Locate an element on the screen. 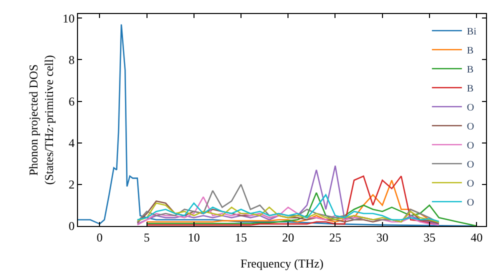 This screenshot has height=280, width=500. x-axis-title: Frequency (THz) is located at coordinates (282, 263).